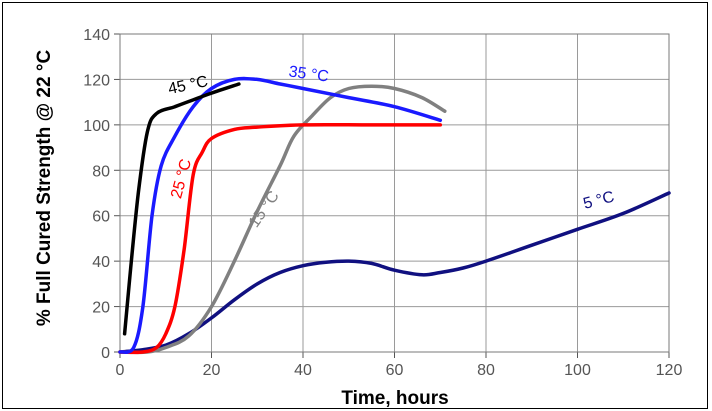 This screenshot has height=411, width=712. What do you see at coordinates (101, 171) in the screenshot?
I see `y-tick-label: 80` at bounding box center [101, 171].